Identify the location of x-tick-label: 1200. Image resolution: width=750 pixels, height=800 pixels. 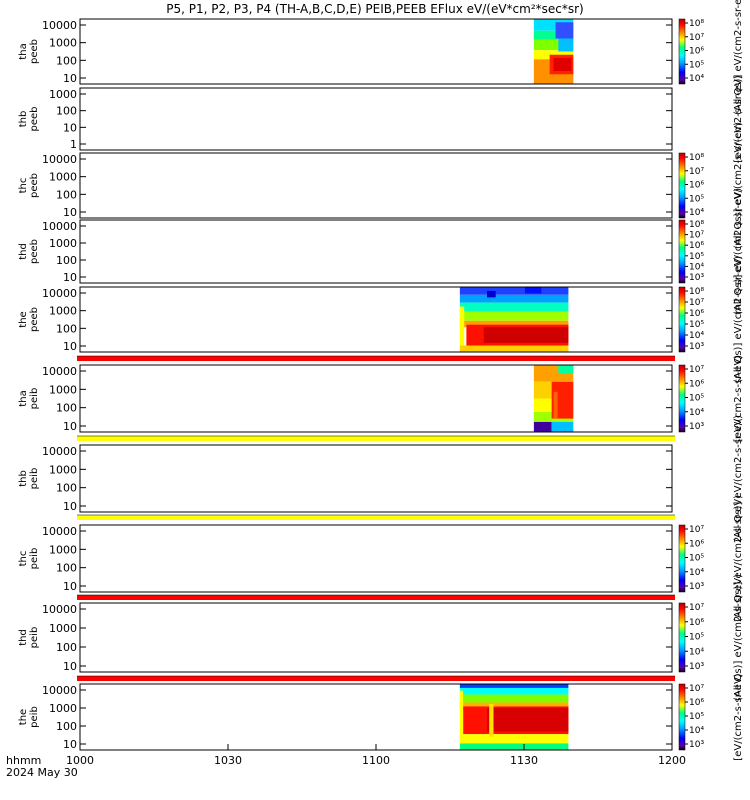
(672, 760).